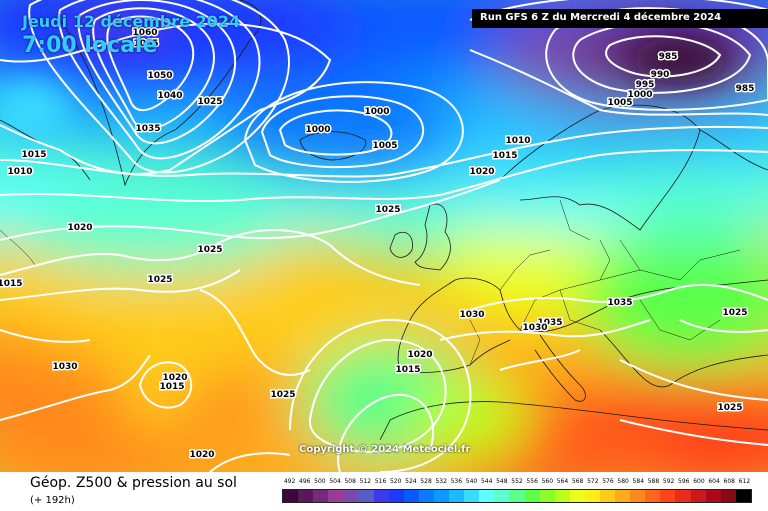 The image size is (768, 511). I want to click on legend-label: 536, so click(456, 481).